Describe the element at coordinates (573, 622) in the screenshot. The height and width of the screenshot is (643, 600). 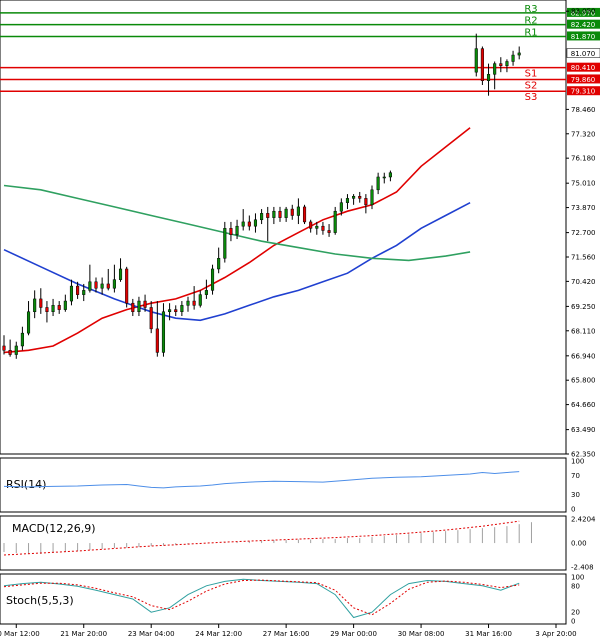
I see `stoch-tick-label: 0` at that location.